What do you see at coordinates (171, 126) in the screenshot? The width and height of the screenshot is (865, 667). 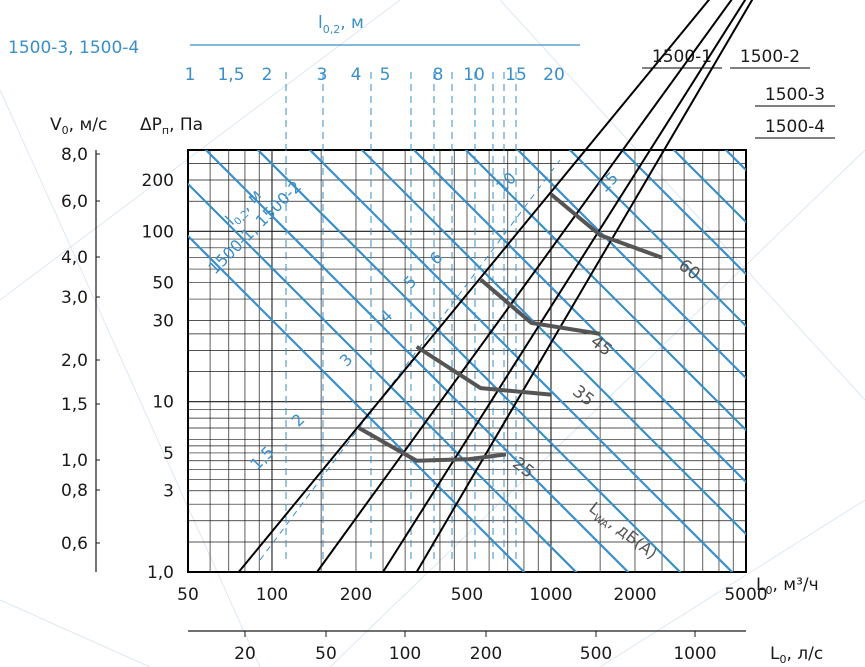 I see `pressure-axis-title: ΔPп, Па` at bounding box center [171, 126].